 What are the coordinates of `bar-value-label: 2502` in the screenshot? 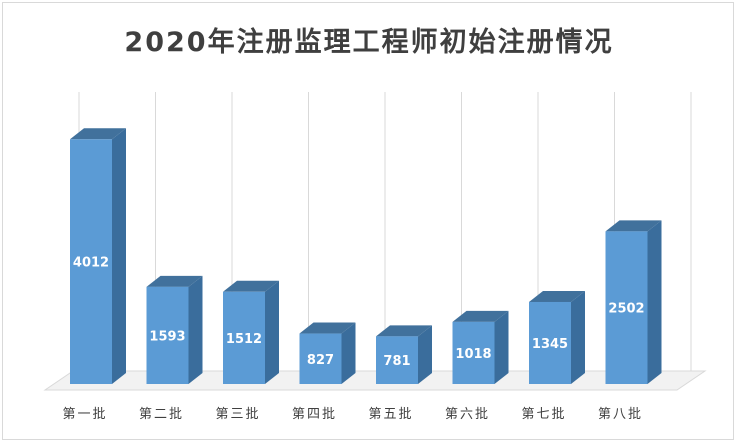 It's located at (626, 309).